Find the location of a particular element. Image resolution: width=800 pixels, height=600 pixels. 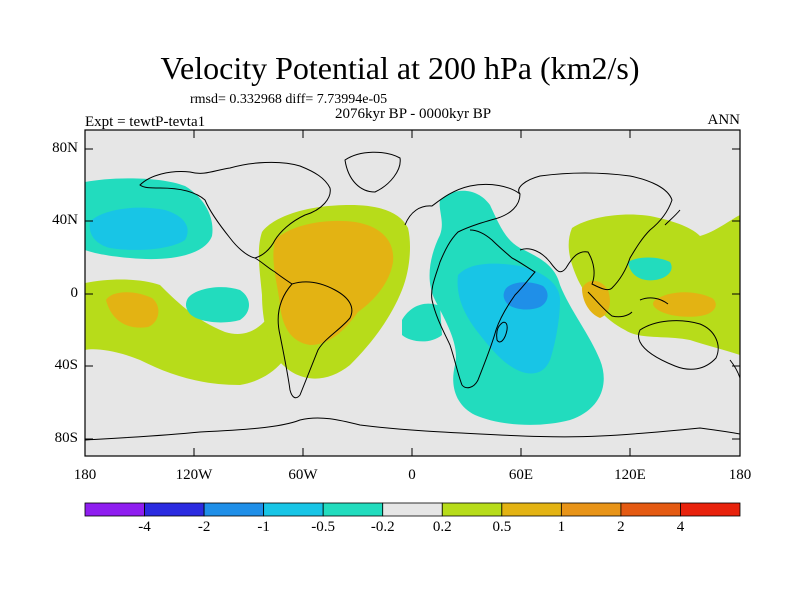

lon-label-180e: 180 is located at coordinates (740, 475).